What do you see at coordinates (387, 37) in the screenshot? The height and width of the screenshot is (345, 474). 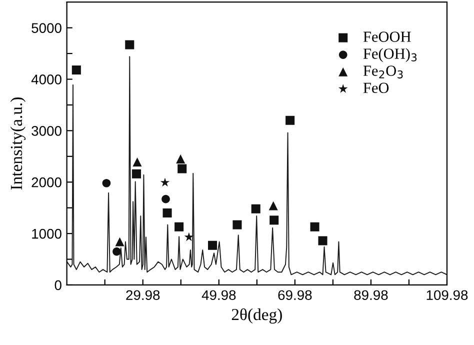 I see `legend-label: FeOOH` at bounding box center [387, 37].